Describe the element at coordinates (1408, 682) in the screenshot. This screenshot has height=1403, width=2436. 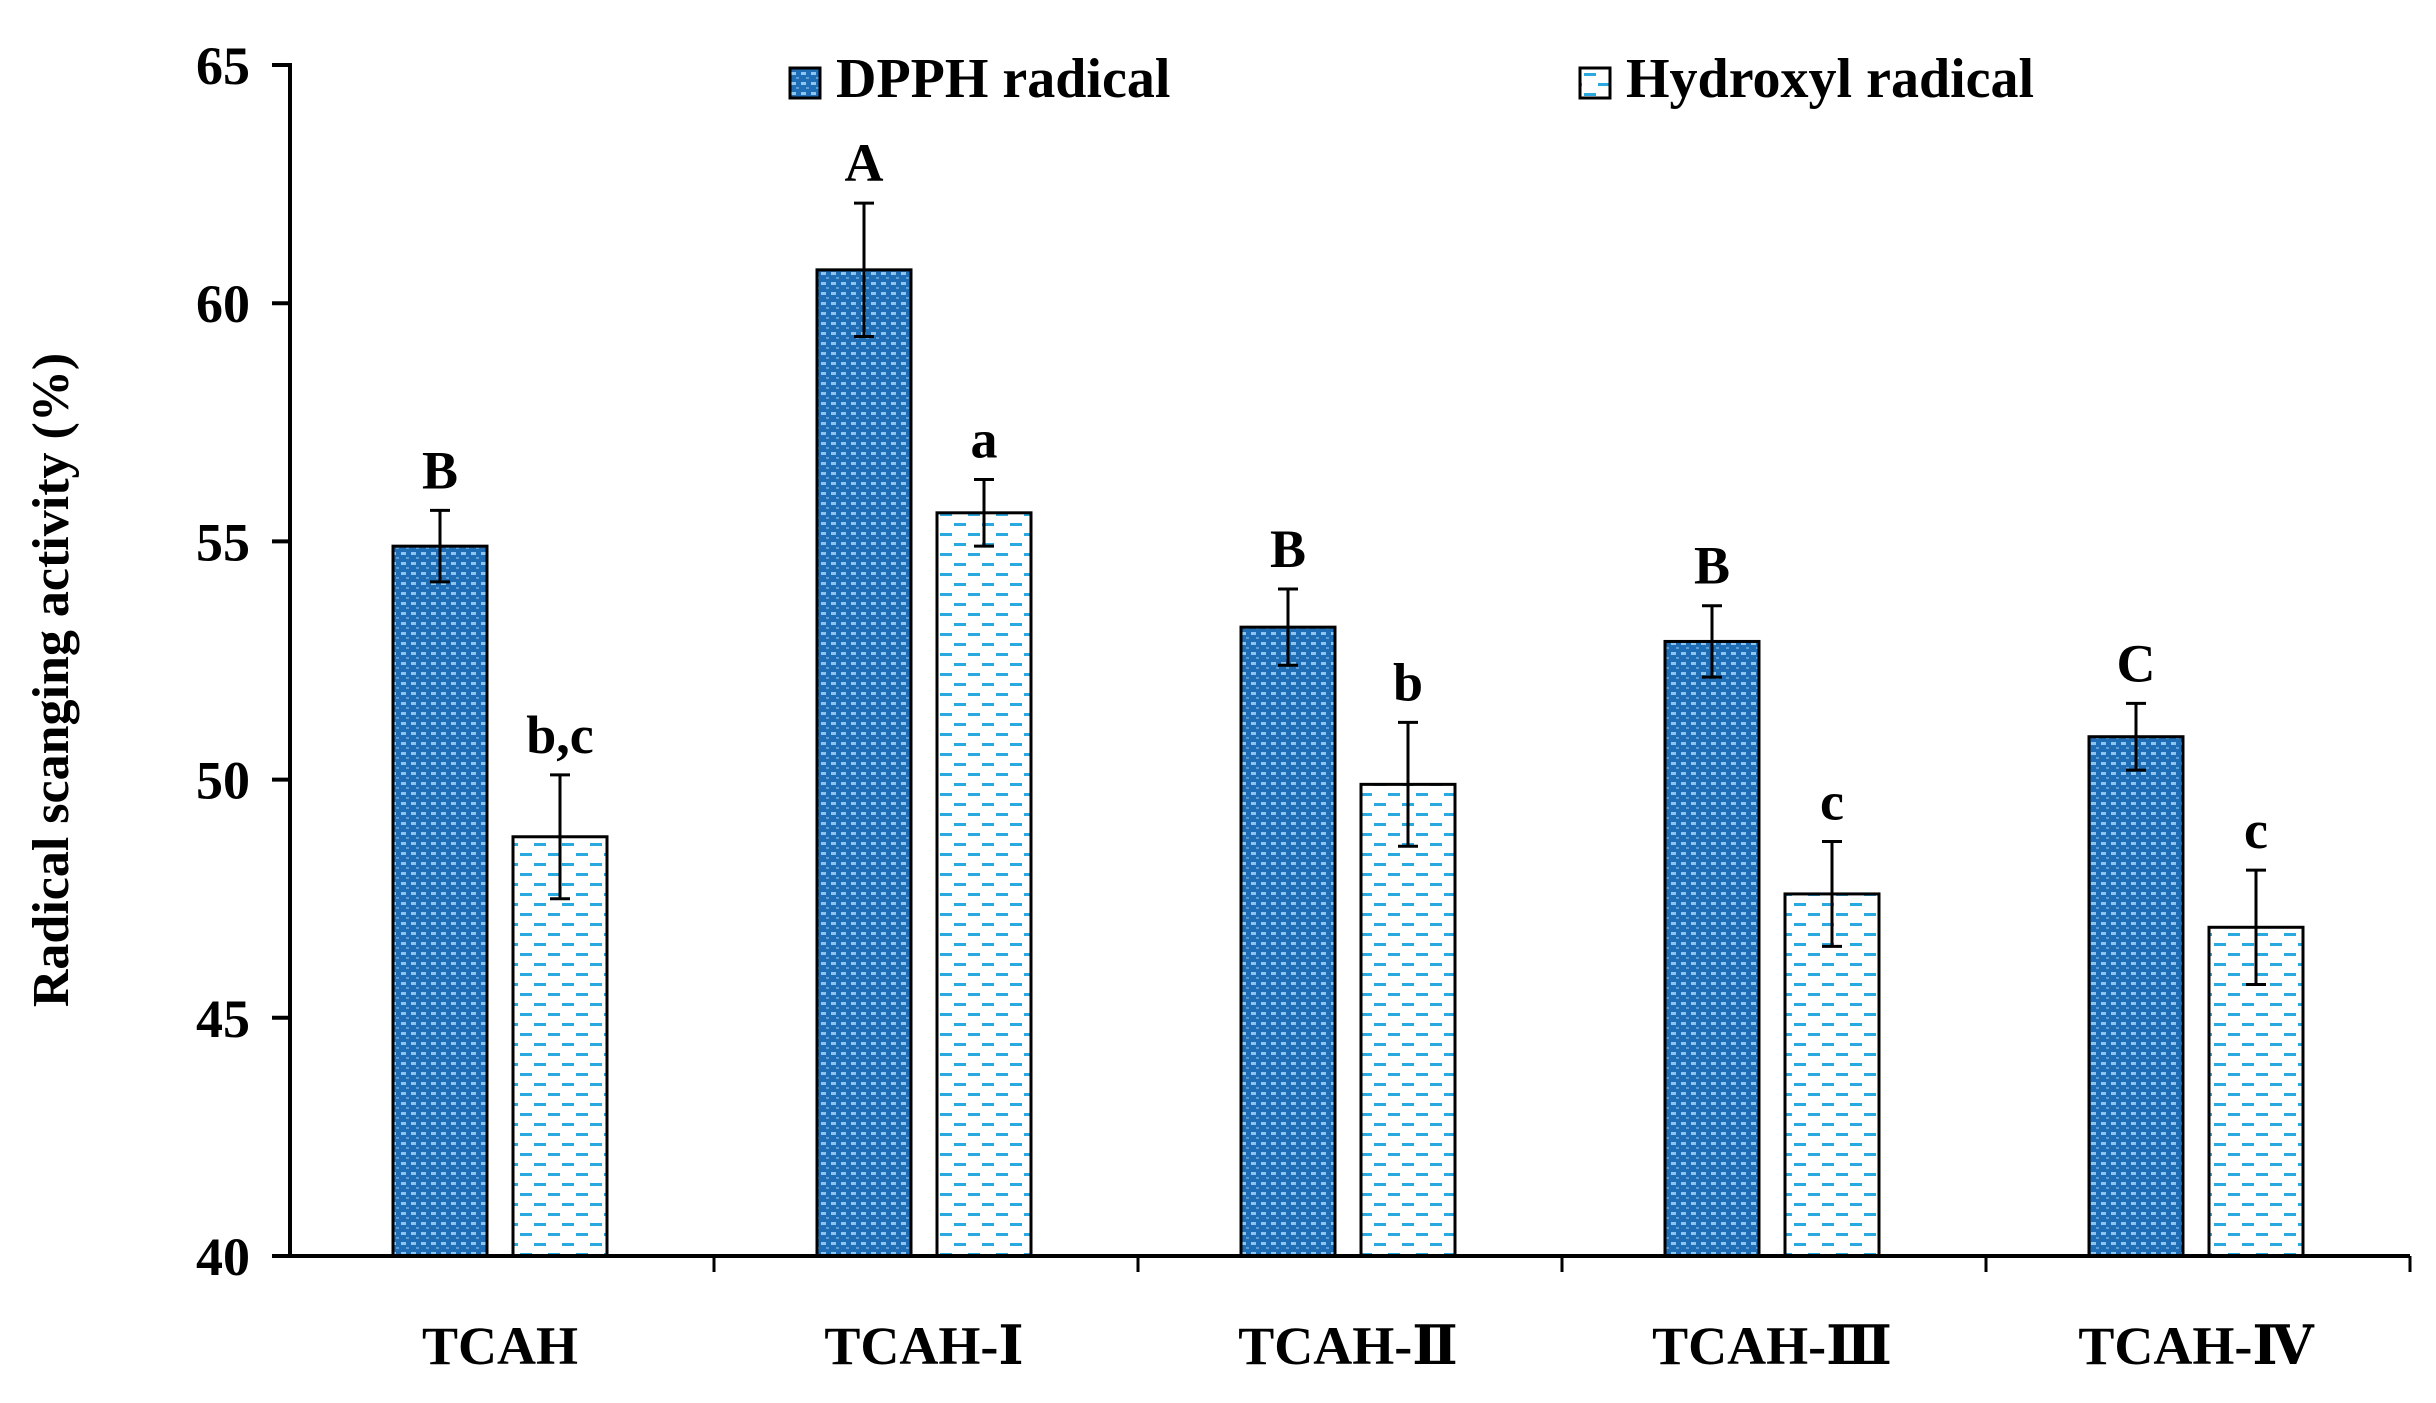
I see `significance-label-1-2: b` at that location.